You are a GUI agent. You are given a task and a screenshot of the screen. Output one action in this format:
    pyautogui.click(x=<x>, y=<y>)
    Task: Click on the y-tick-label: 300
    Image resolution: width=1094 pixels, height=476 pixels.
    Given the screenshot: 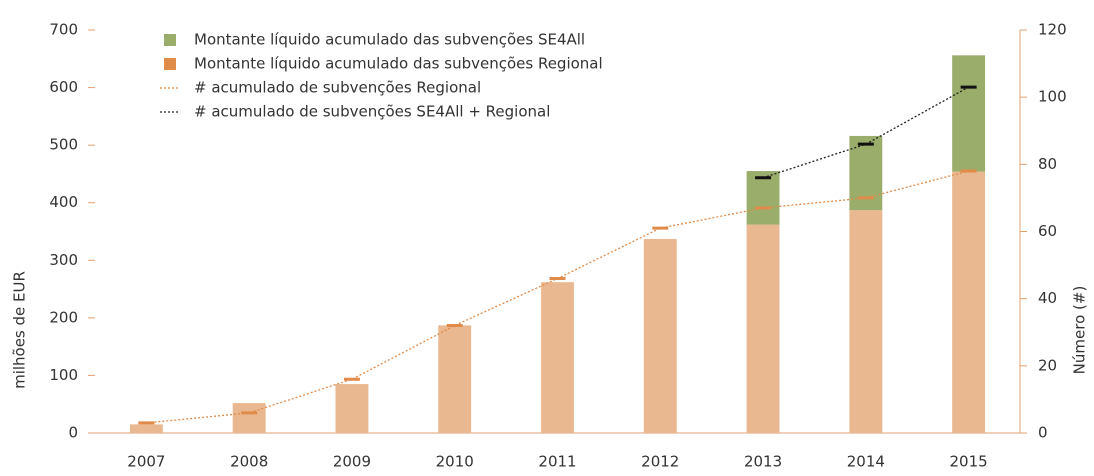 What is the action you would take?
    pyautogui.click(x=63, y=260)
    